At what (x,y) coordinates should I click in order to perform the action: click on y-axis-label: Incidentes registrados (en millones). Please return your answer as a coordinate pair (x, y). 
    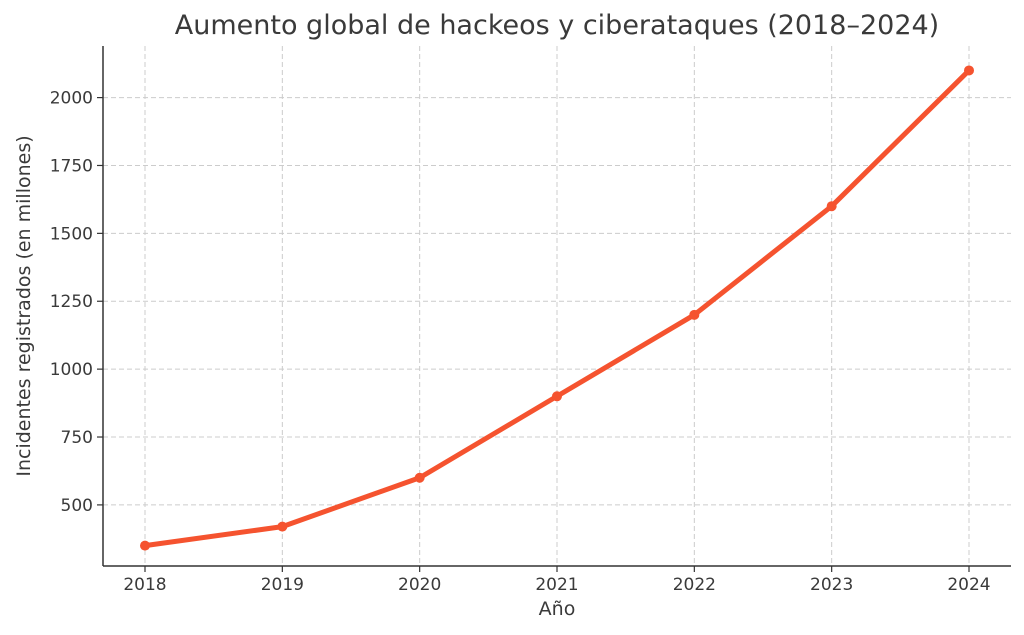
    Looking at the image, I should click on (24, 305).